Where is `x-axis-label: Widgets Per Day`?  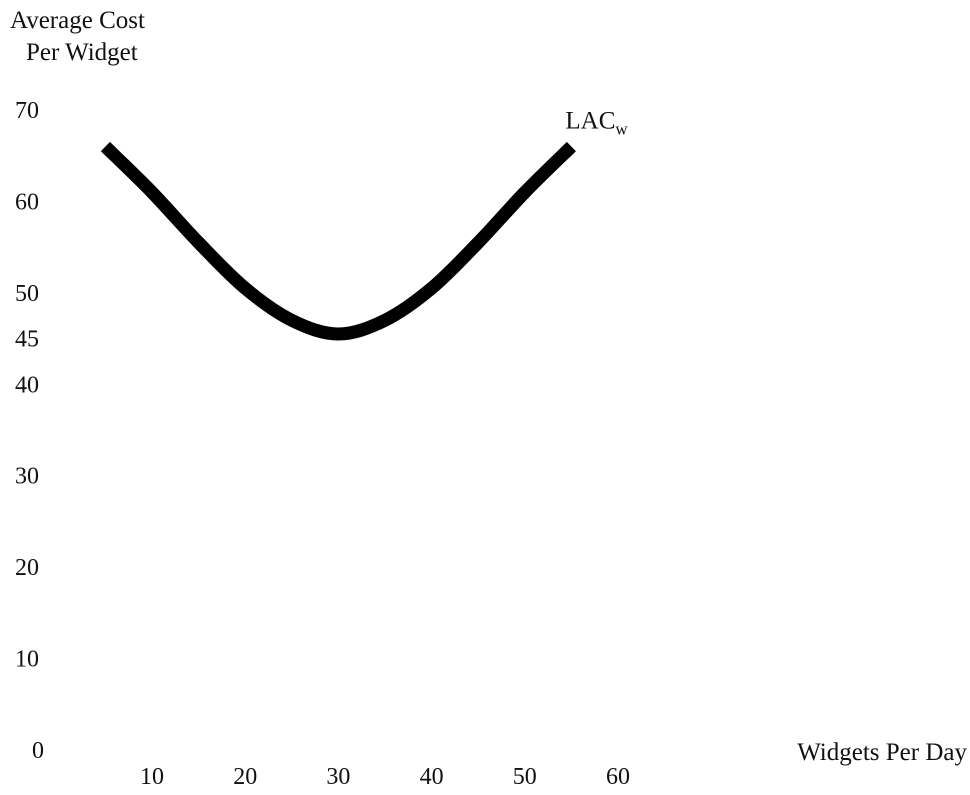
x-axis-label: Widgets Per Day is located at coordinates (882, 752).